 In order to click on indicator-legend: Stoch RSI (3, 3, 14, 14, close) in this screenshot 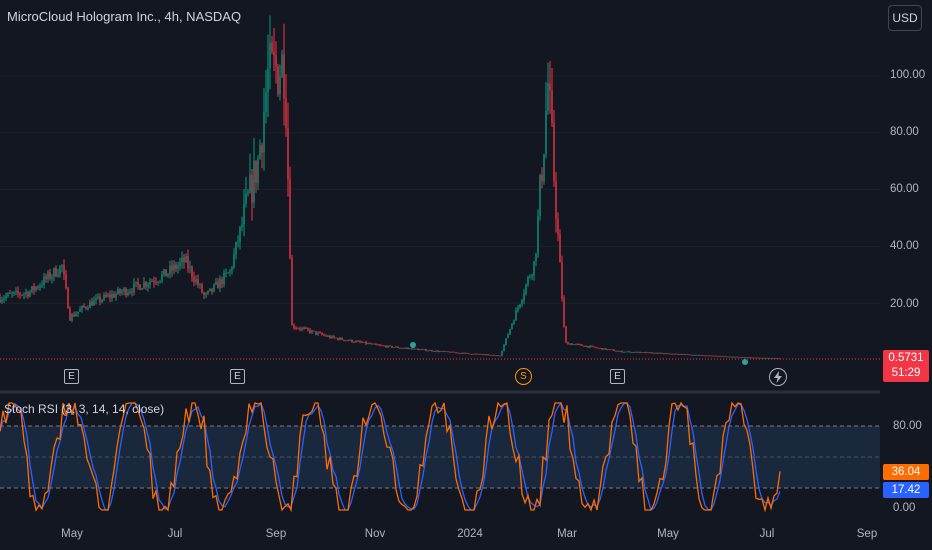, I will do `click(84, 409)`.